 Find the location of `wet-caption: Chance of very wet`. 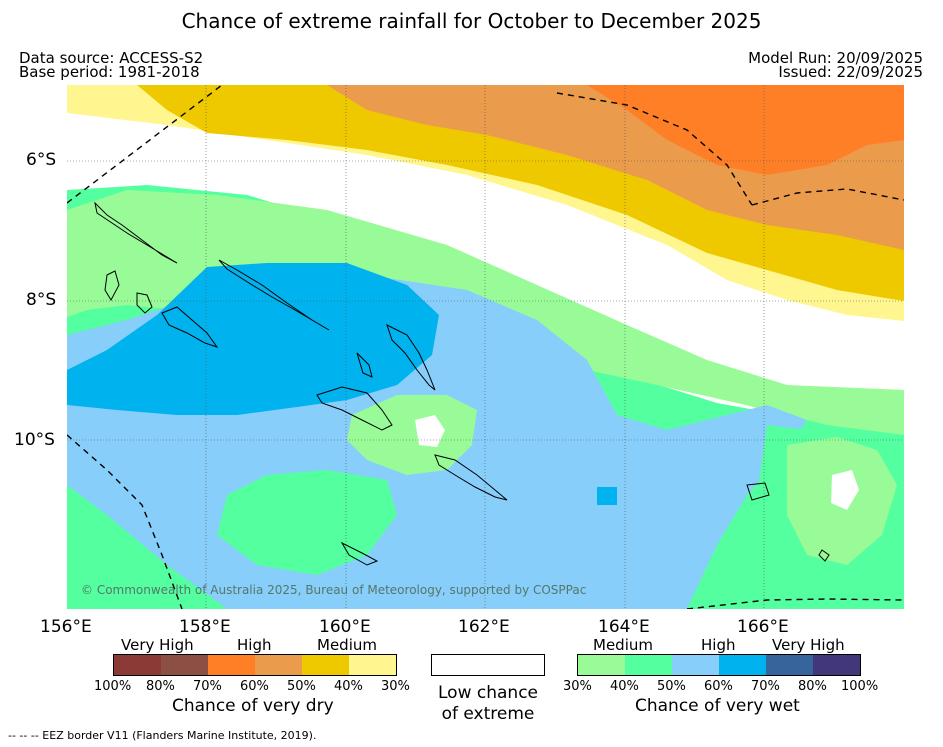

wet-caption: Chance of very wet is located at coordinates (717, 706).